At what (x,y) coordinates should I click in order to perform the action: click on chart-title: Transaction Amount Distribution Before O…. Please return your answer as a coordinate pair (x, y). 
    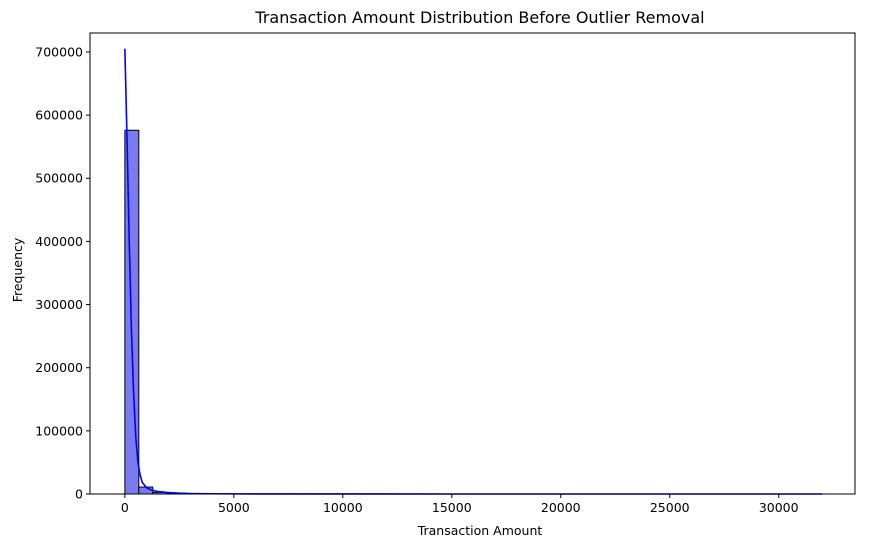
    Looking at the image, I should click on (479, 17).